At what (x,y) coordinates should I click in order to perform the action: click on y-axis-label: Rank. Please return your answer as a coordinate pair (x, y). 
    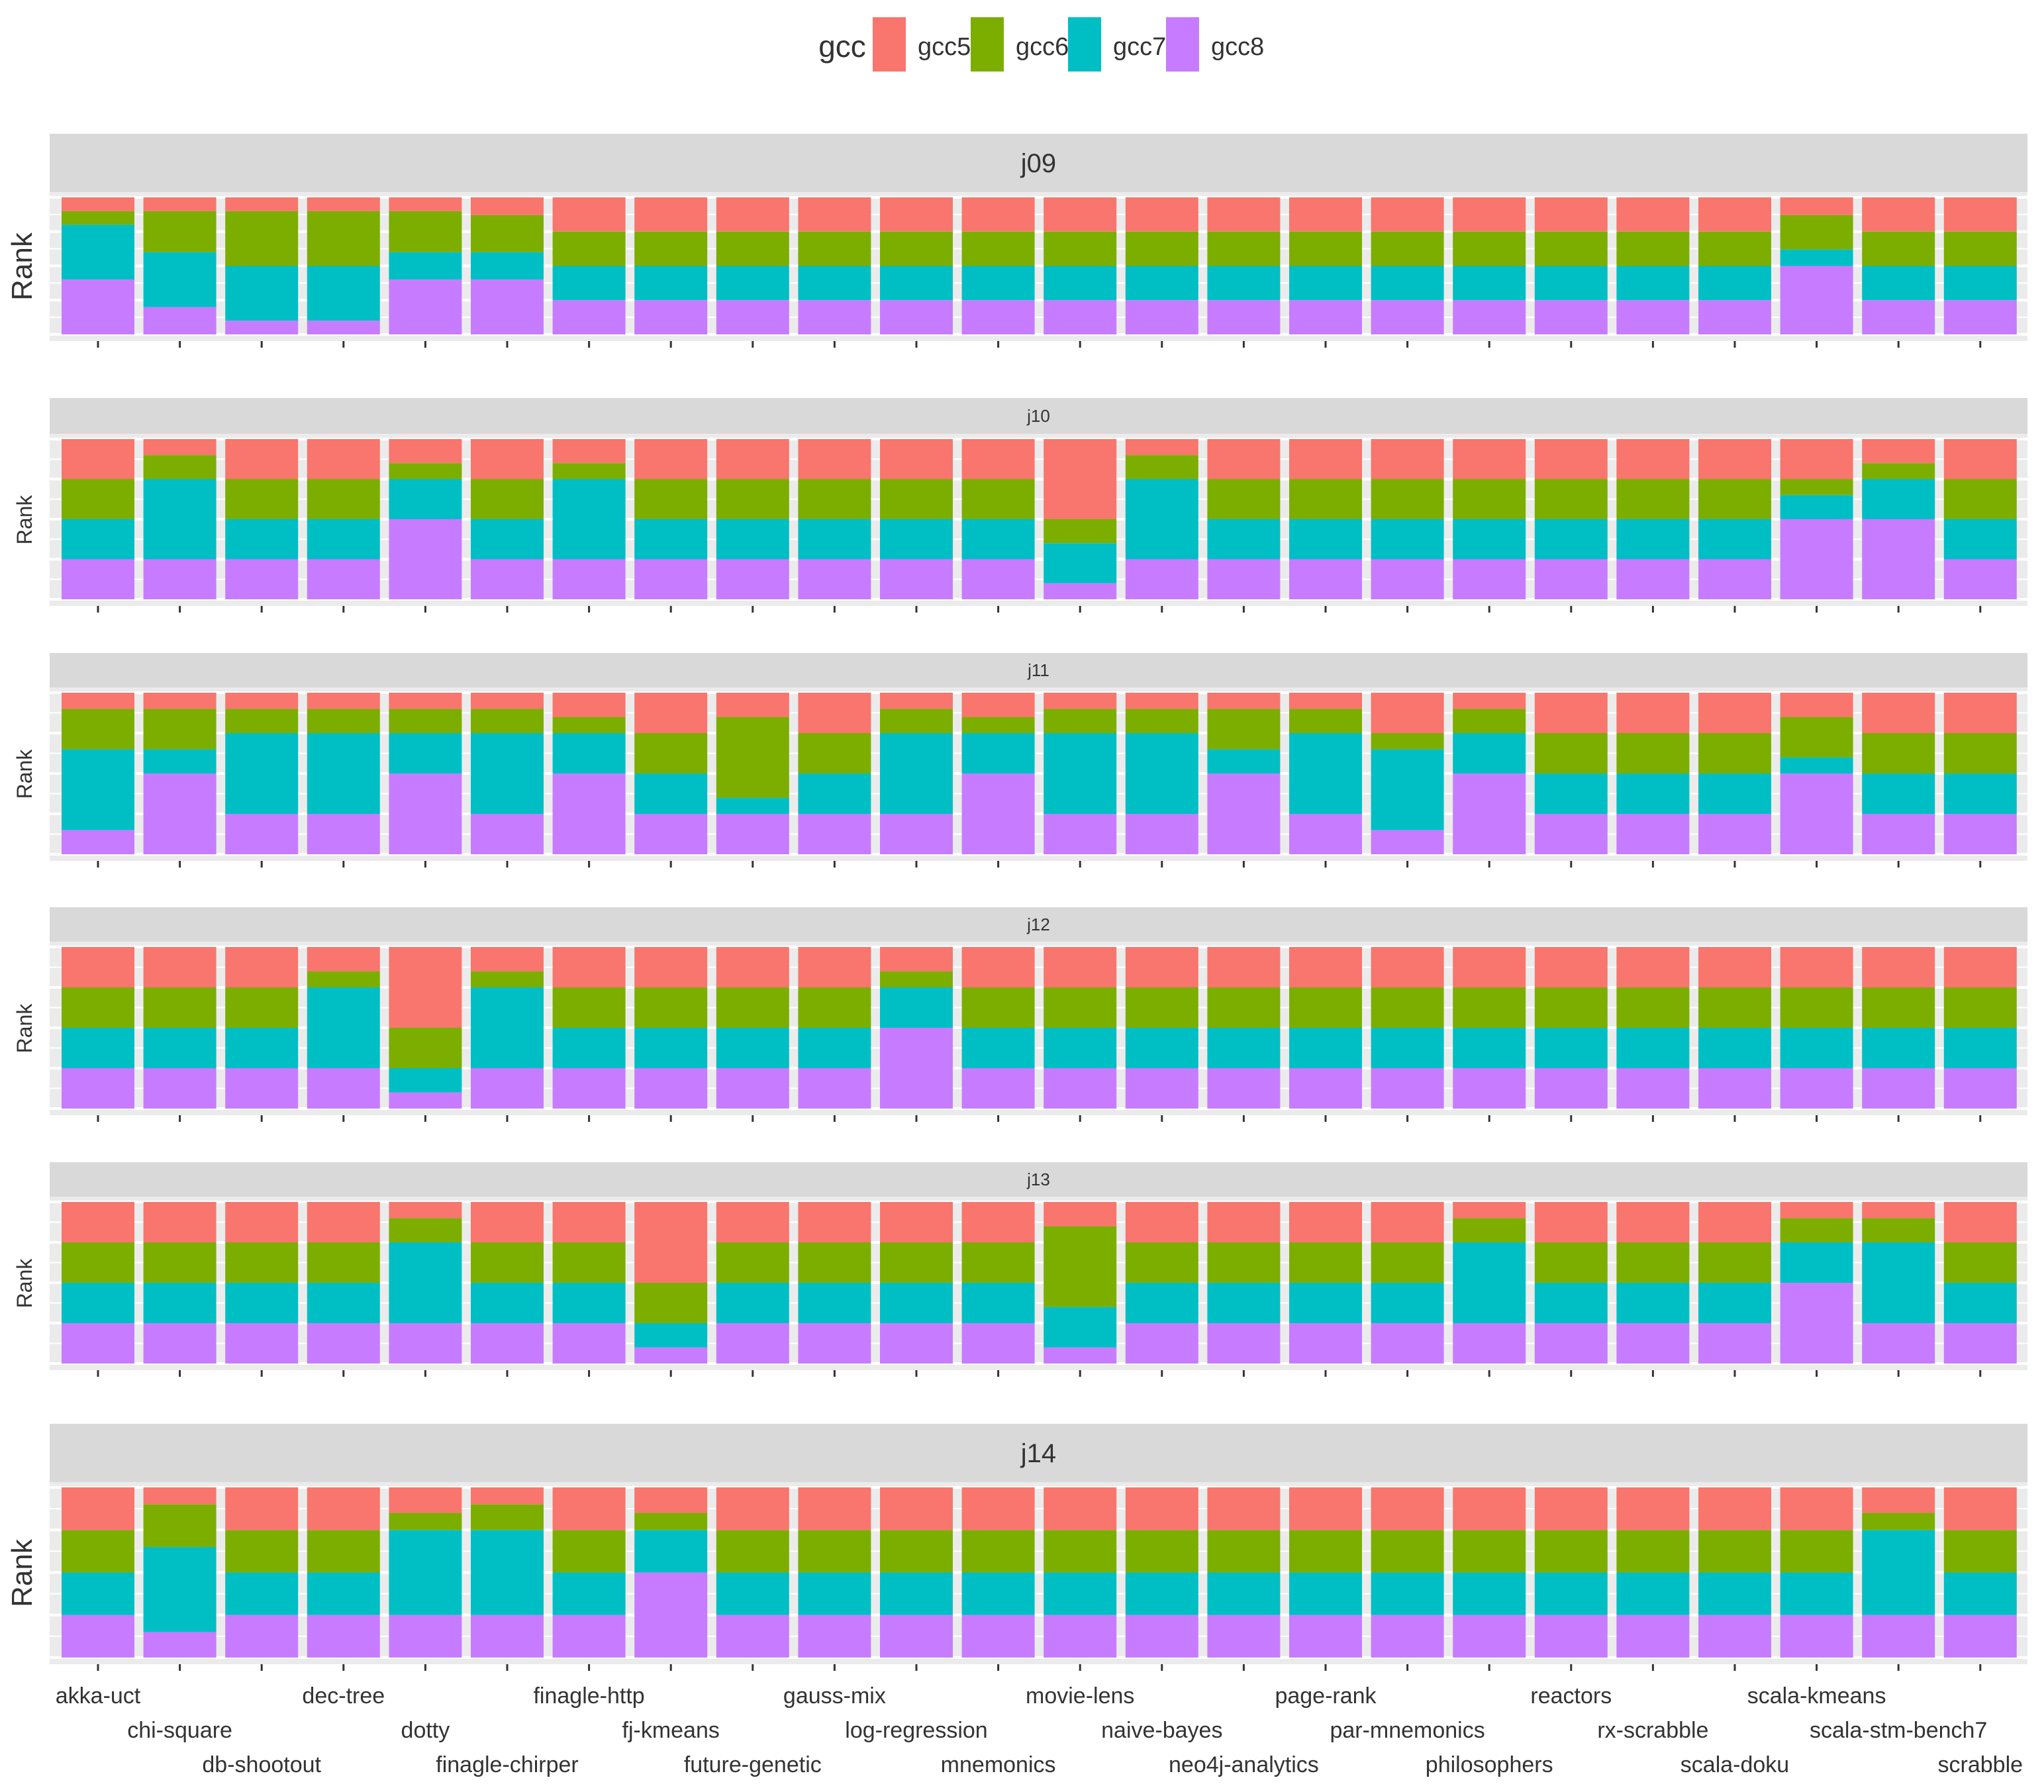
    Looking at the image, I should click on (24, 774).